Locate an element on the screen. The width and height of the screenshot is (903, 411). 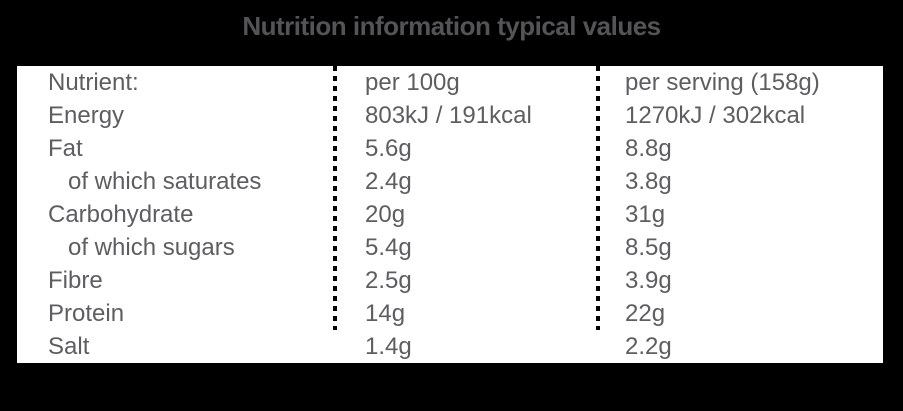
row-label: Protein is located at coordinates (86, 313).